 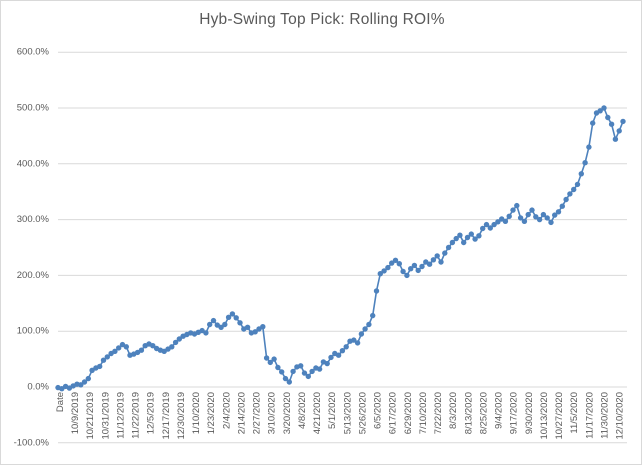 What do you see at coordinates (332, 410) in the screenshot?
I see `x-axis-tick-label: 5/1/2020` at bounding box center [332, 410].